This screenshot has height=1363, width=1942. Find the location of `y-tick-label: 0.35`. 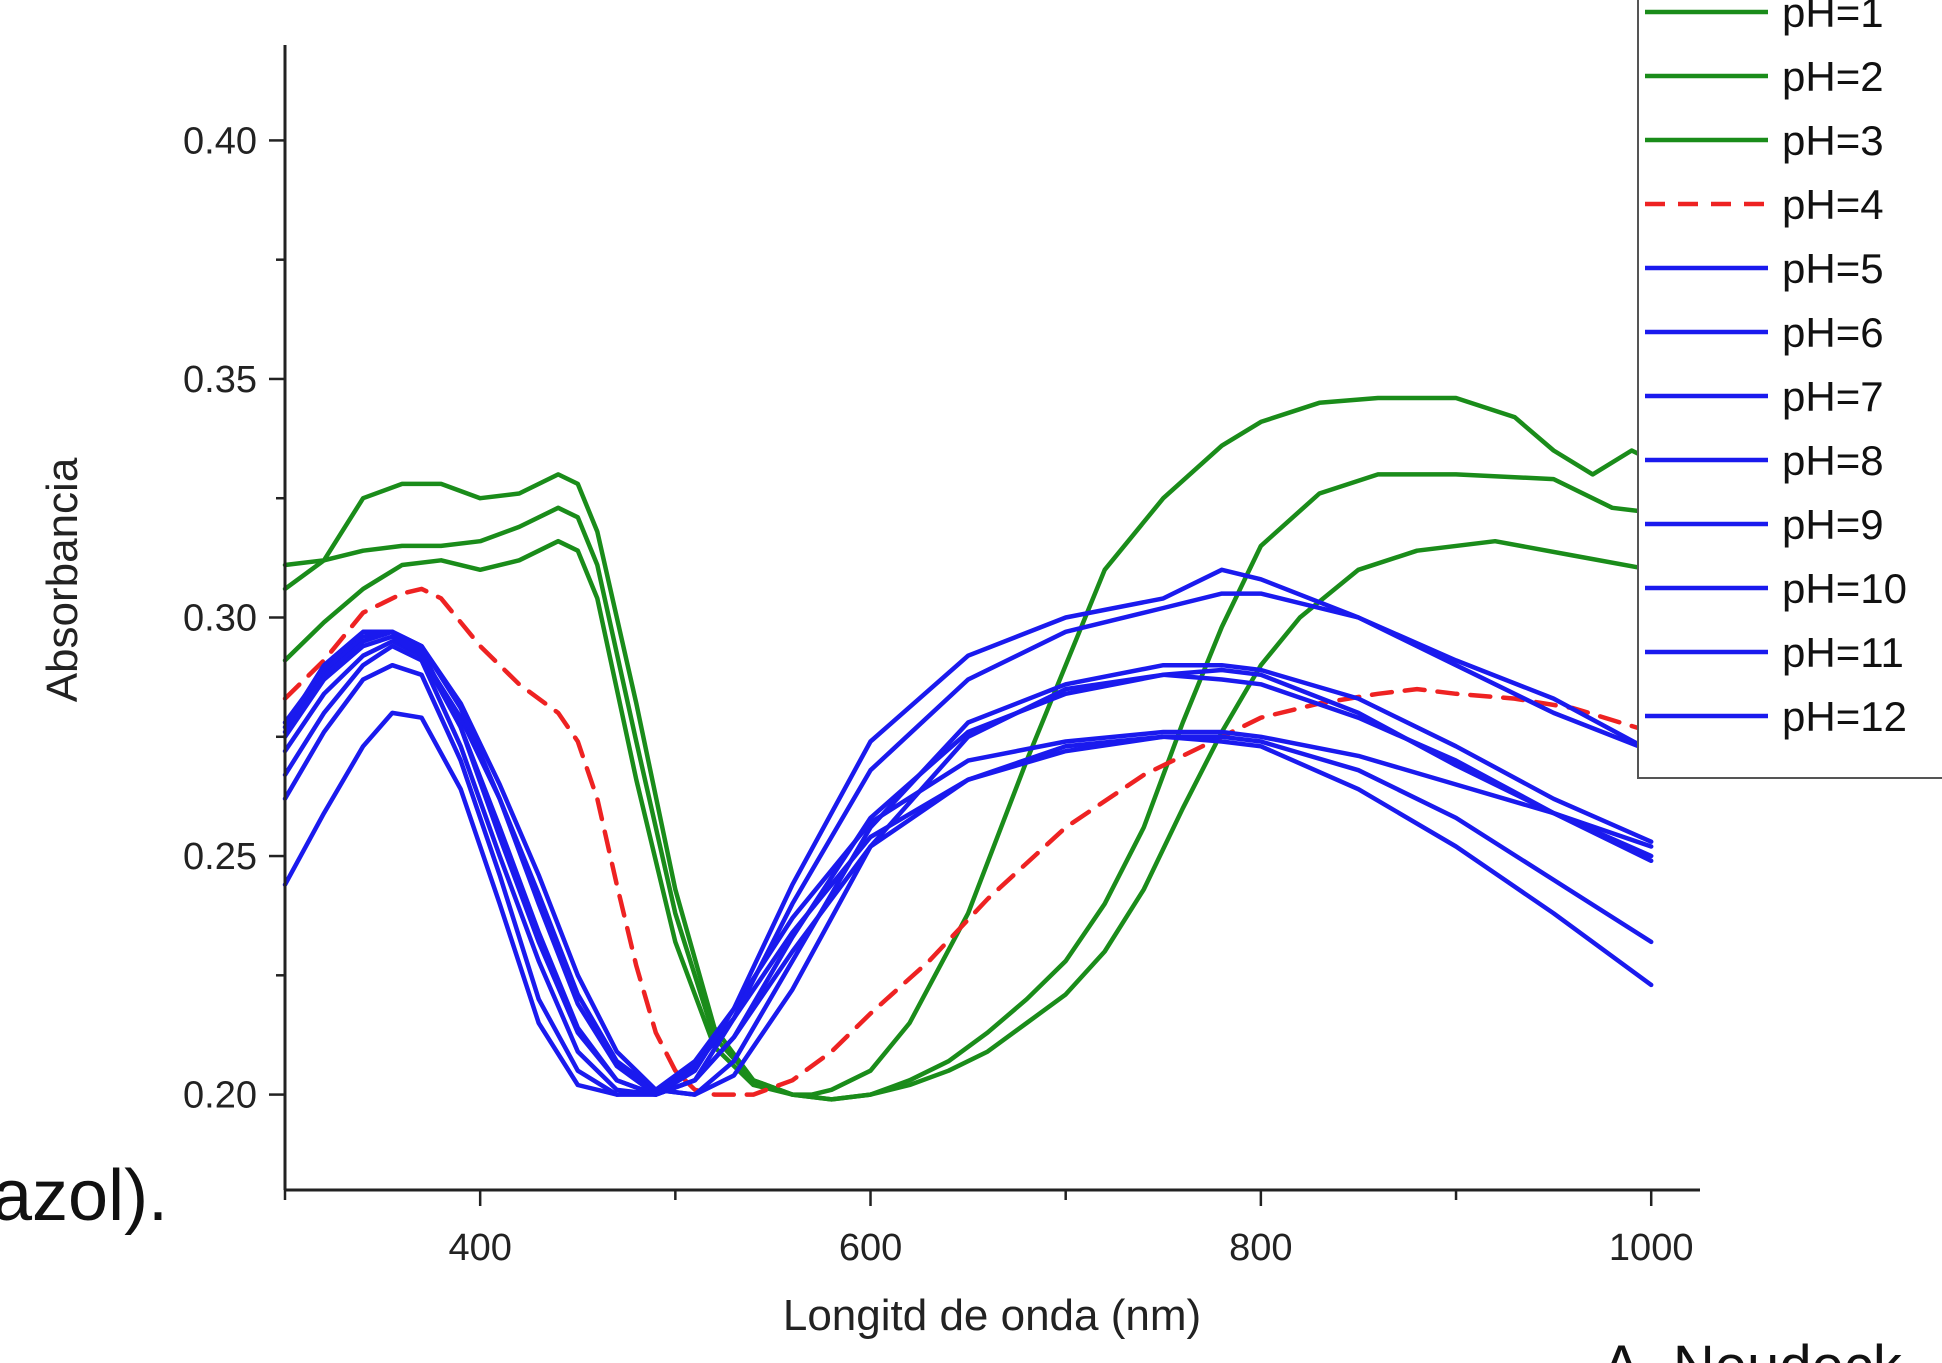

y-tick-label: 0.35 is located at coordinates (220, 380).